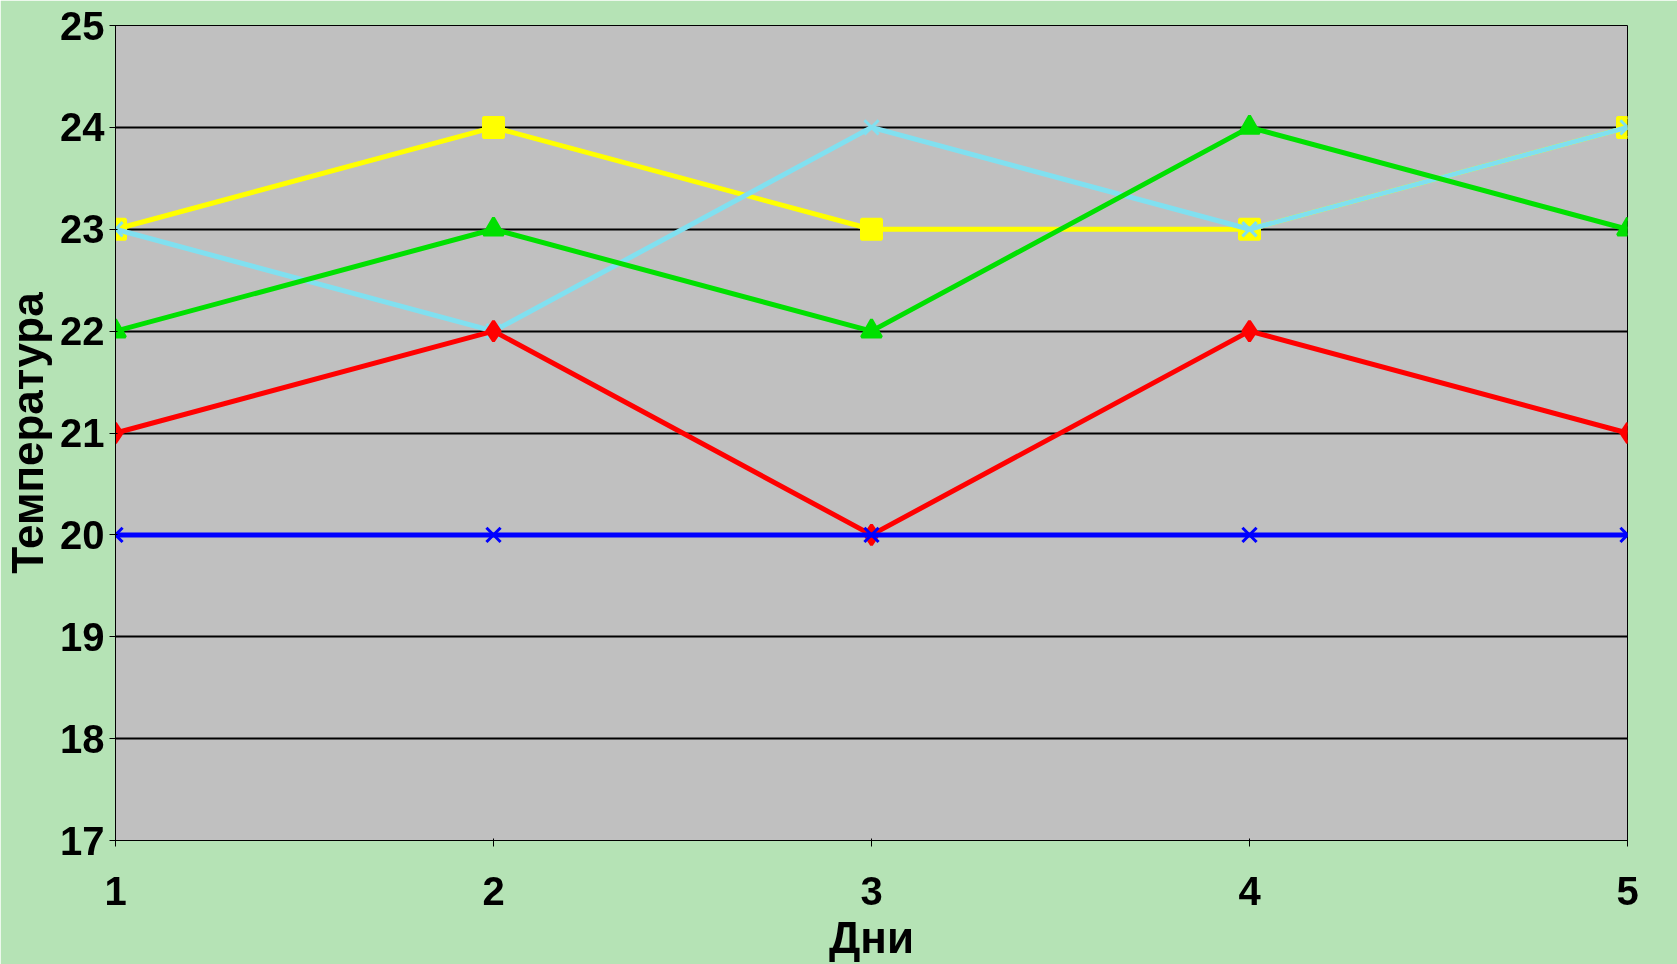 This screenshot has height=964, width=1677. I want to click on x-tick-label: 5, so click(1627, 890).